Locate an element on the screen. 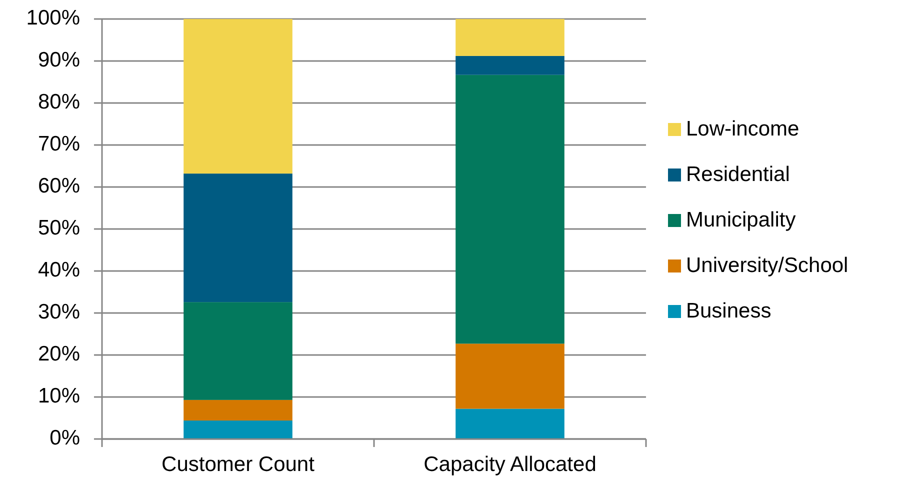 This screenshot has height=483, width=908. y-tick-label: 50% is located at coordinates (59, 228).